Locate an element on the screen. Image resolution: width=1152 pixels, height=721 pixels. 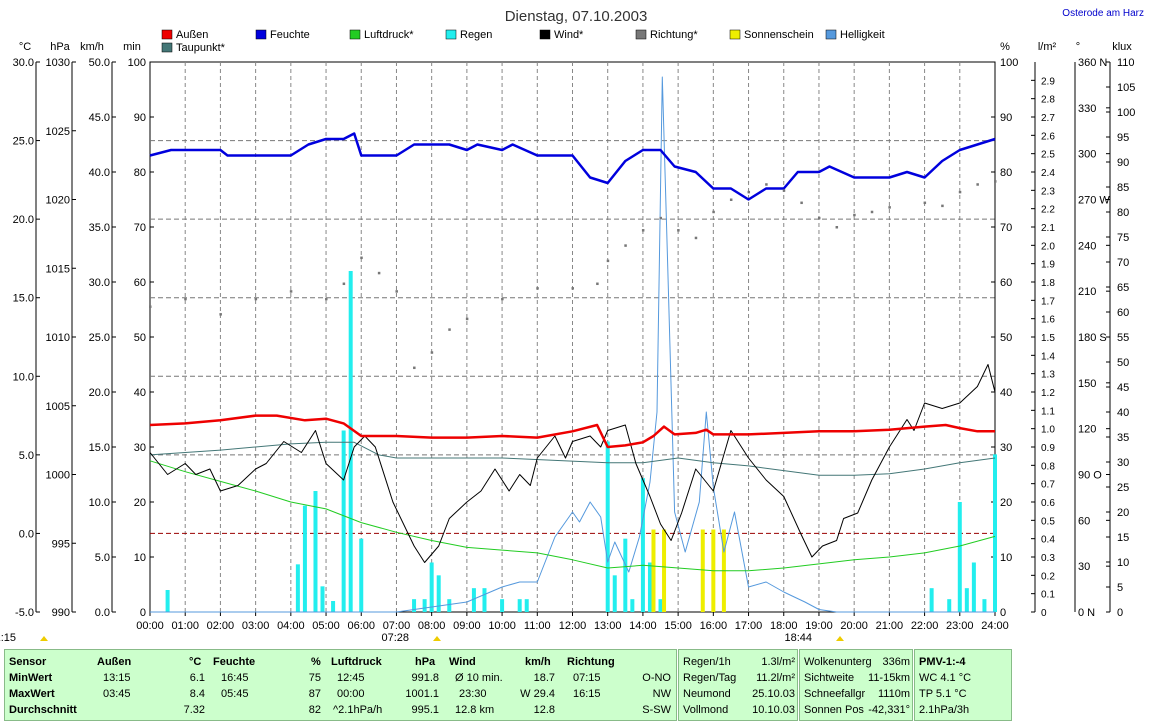
schneefallgr-value: 1110m is located at coordinates (893, 694).